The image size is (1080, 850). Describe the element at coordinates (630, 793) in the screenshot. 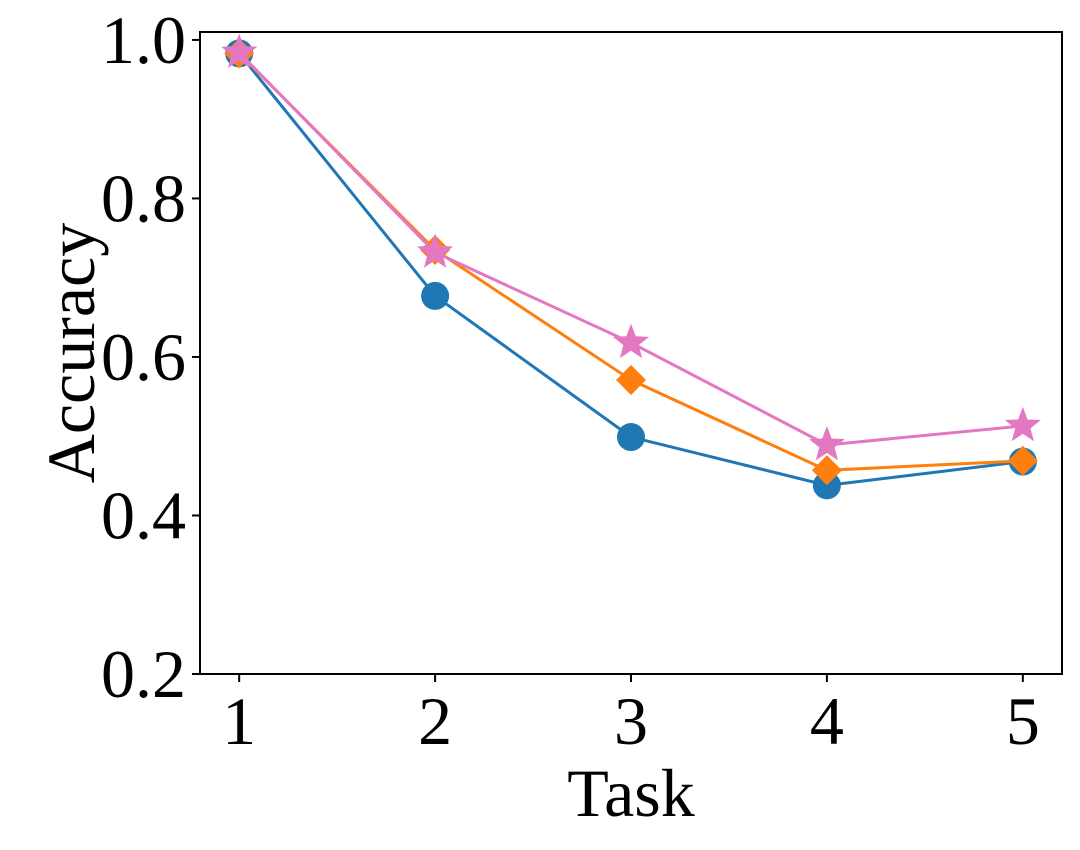

I see `x-axis-label: Task` at that location.